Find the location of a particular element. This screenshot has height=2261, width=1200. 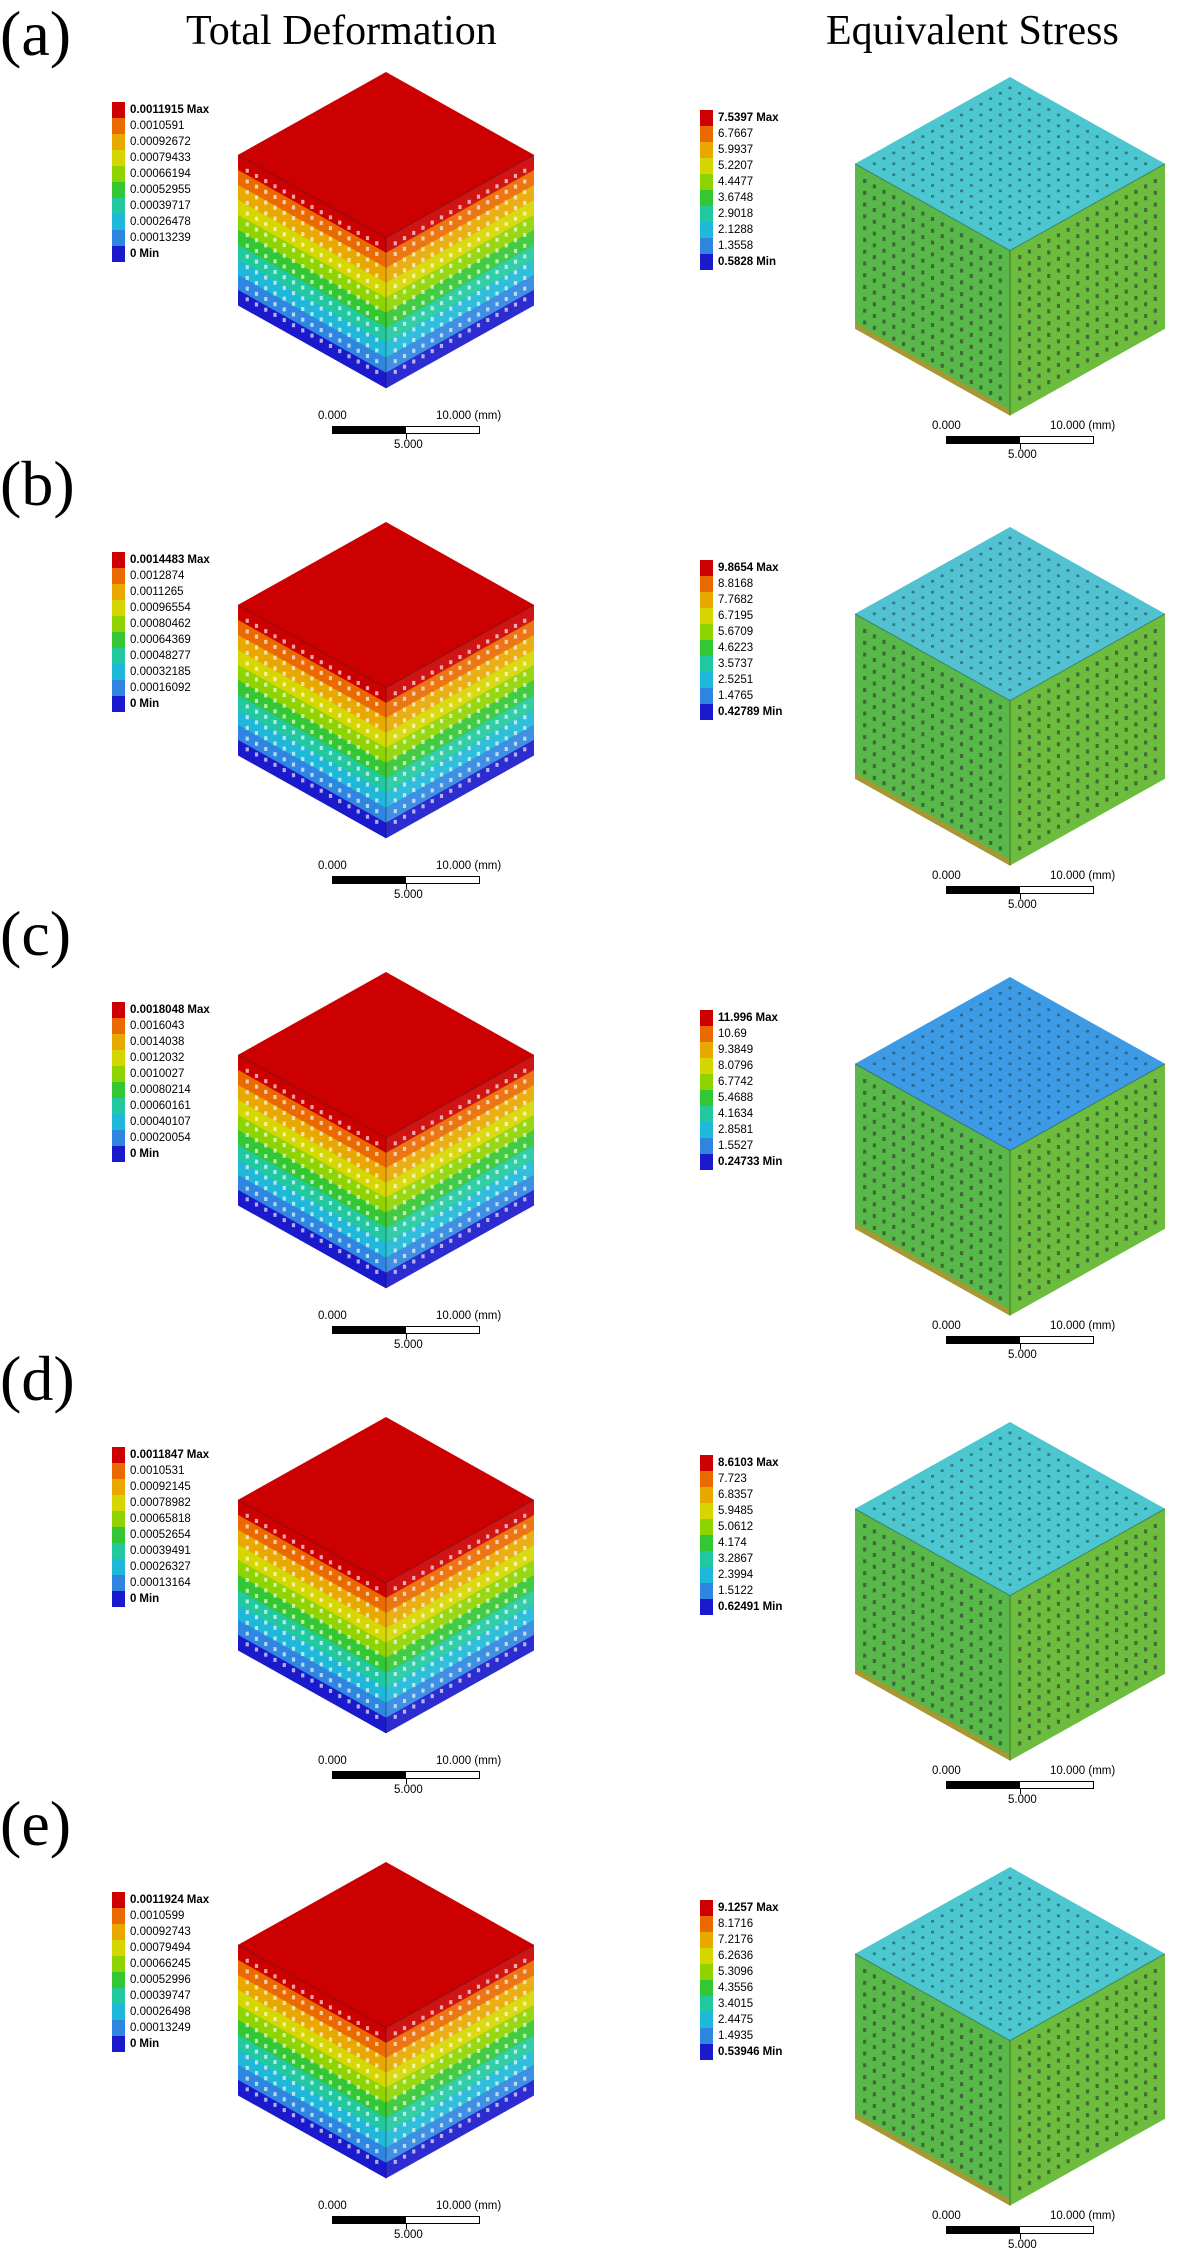

legend-value: 8.8168 is located at coordinates (736, 584).